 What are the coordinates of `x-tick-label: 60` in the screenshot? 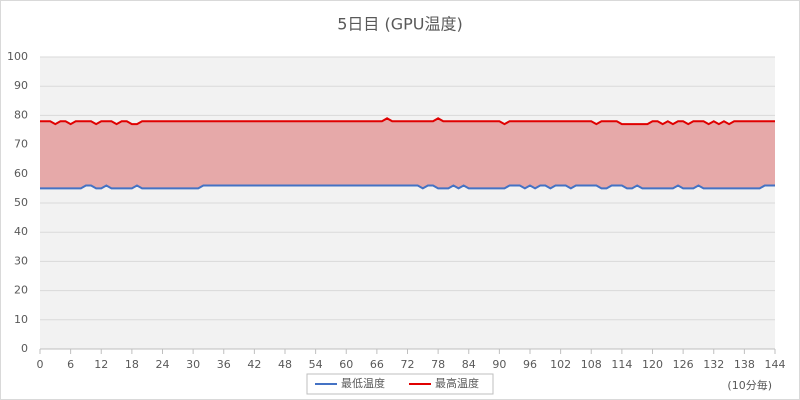 It's located at (346, 364).